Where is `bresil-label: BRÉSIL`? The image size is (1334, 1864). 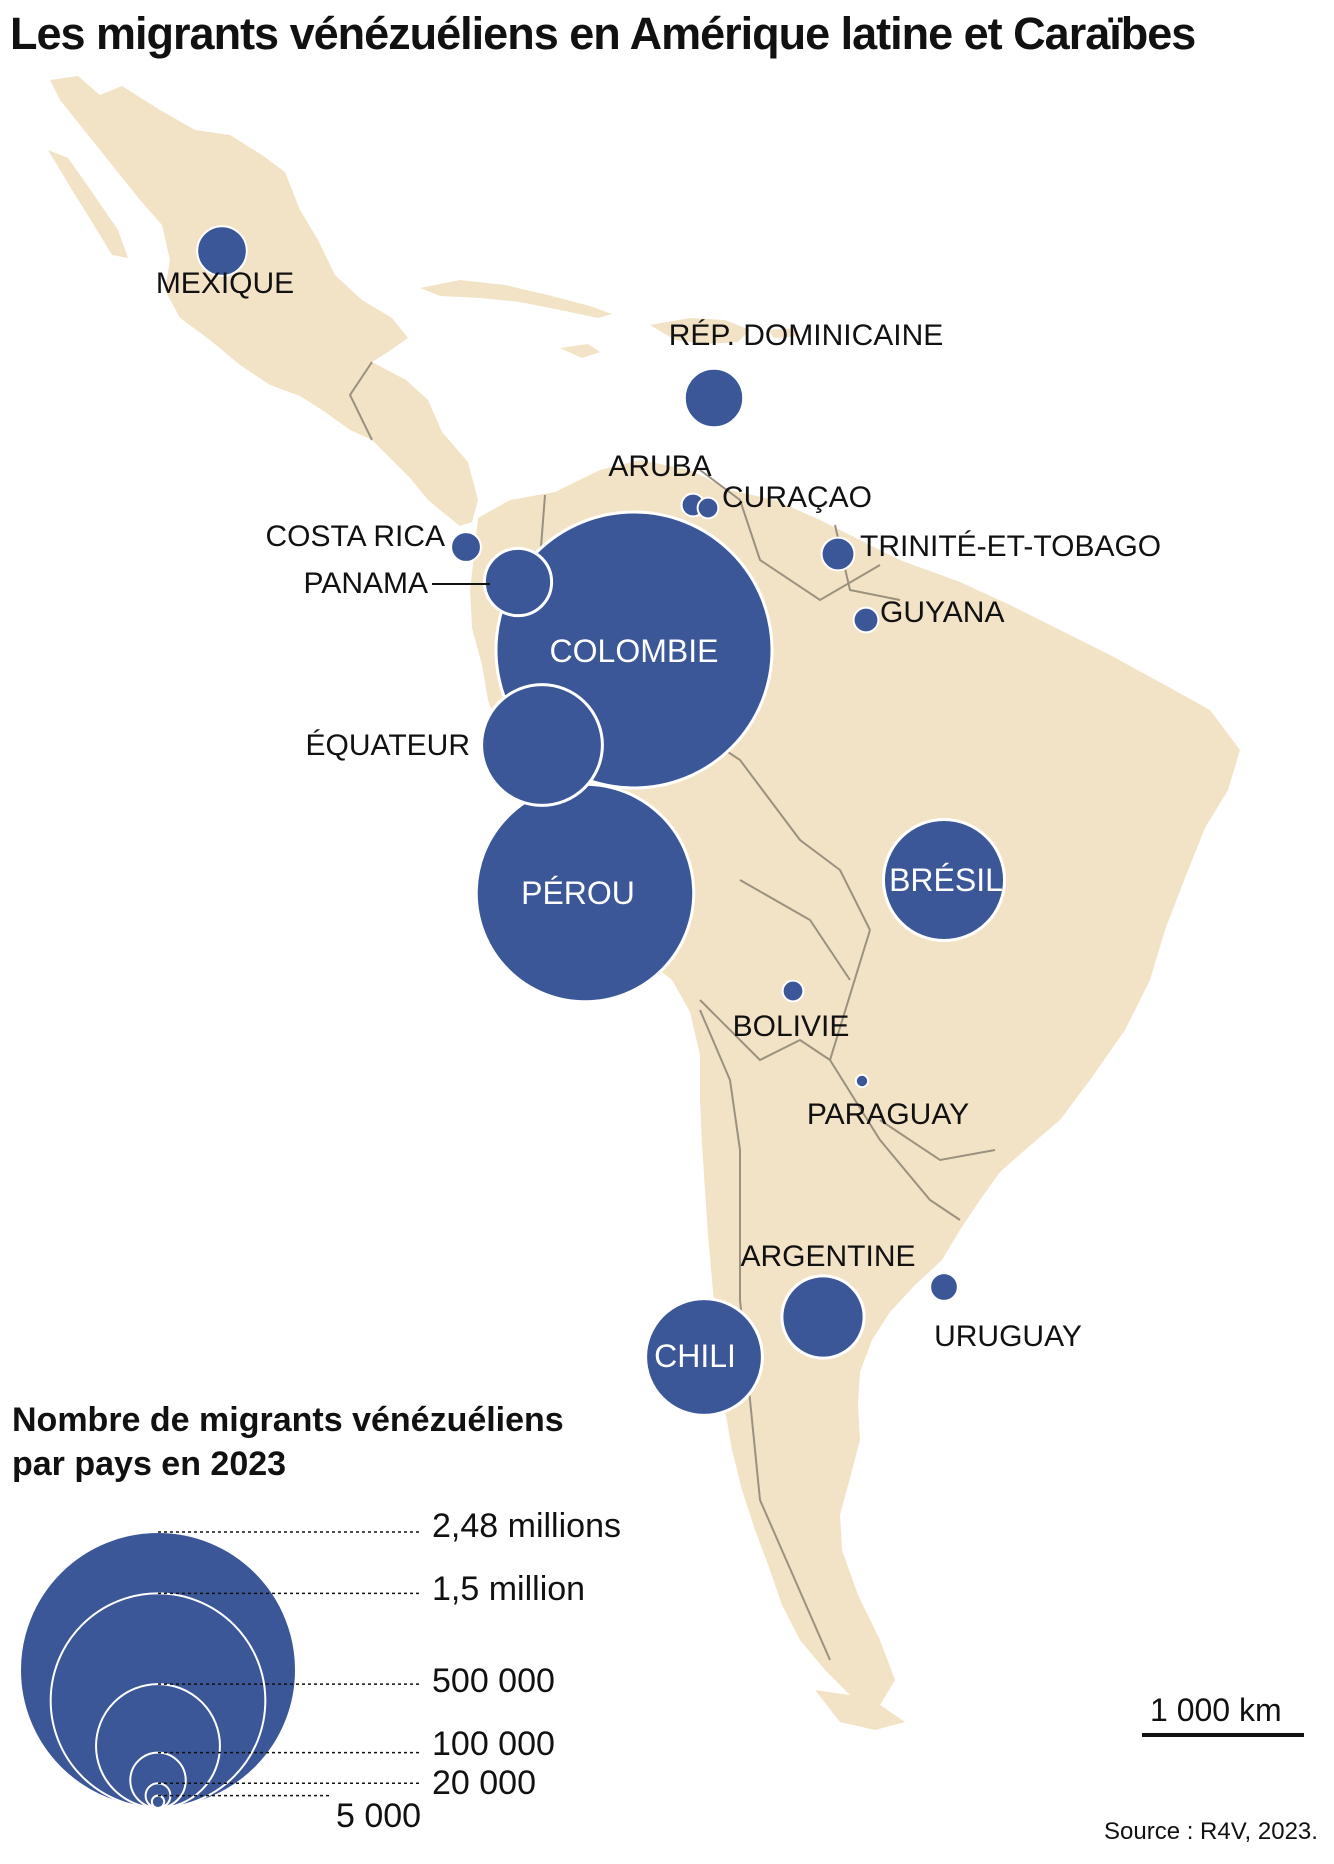
bresil-label: BRÉSIL is located at coordinates (946, 880).